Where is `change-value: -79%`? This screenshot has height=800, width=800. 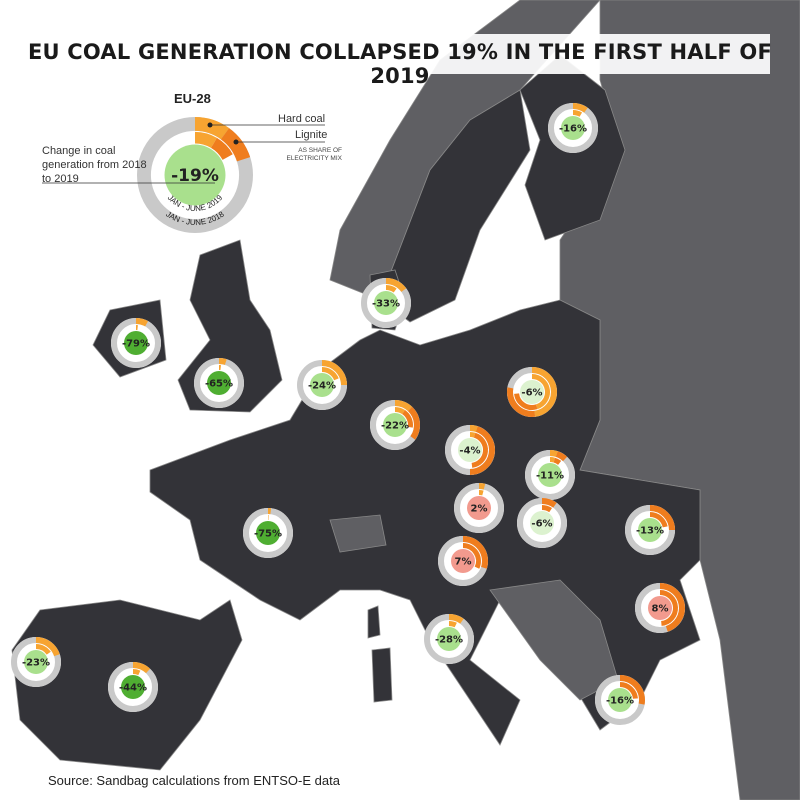 change-value: -79% is located at coordinates (136, 344).